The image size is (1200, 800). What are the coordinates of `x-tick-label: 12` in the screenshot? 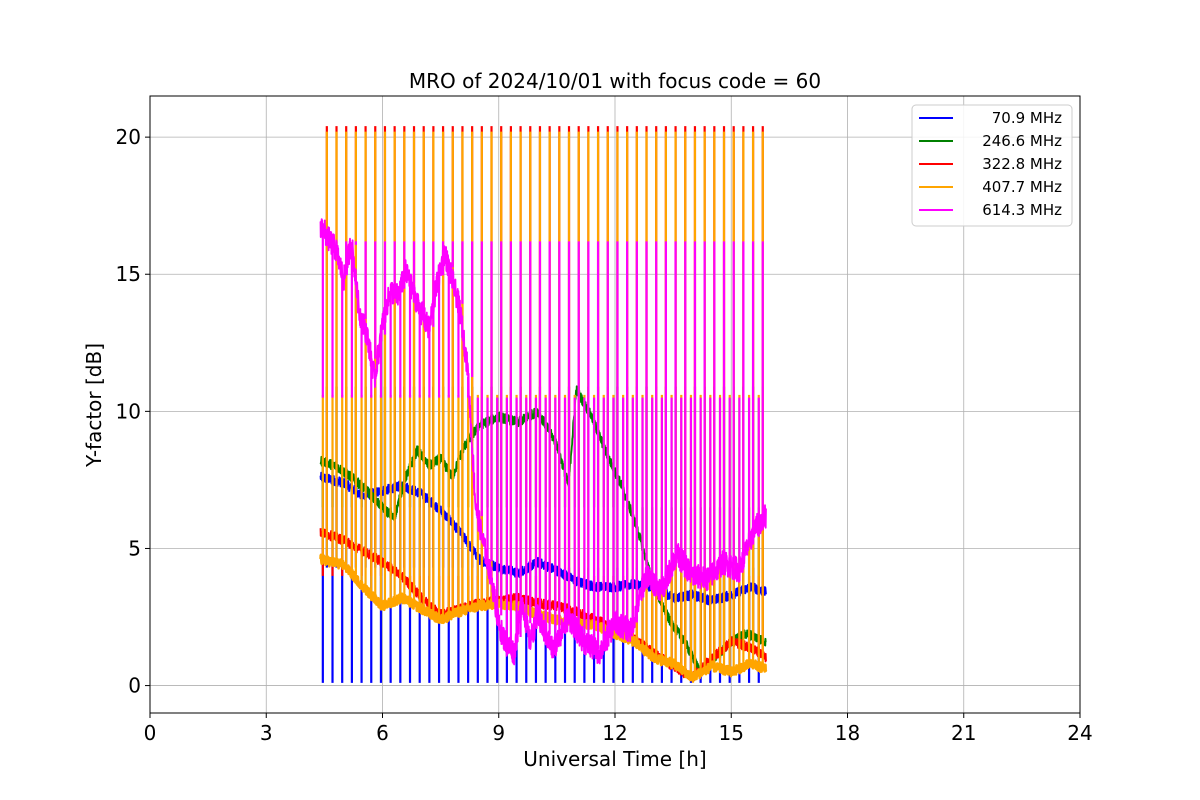 It's located at (614, 733).